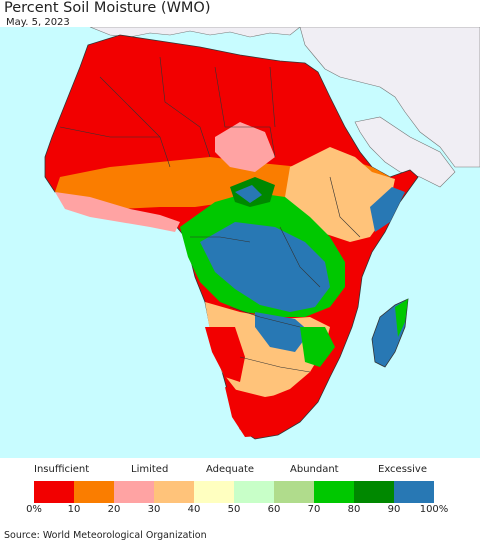 The height and width of the screenshot is (544, 480). I want to click on nile-valley-peach, so click(245, 147).